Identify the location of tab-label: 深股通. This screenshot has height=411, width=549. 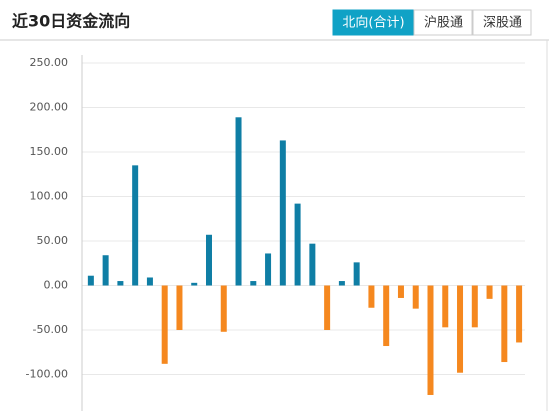
(502, 23).